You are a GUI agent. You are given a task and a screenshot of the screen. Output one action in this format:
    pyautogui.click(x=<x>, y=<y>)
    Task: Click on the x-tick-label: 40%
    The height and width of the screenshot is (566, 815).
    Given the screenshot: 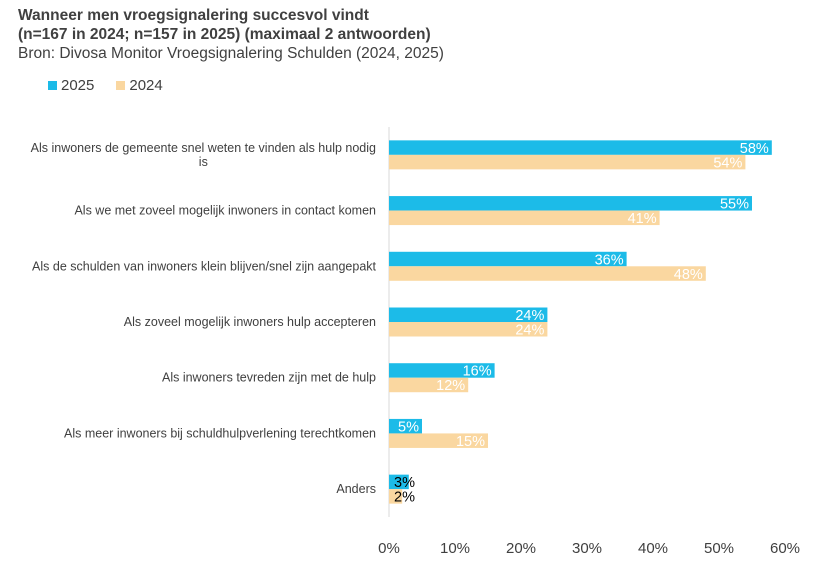 What is the action you would take?
    pyautogui.click(x=653, y=548)
    